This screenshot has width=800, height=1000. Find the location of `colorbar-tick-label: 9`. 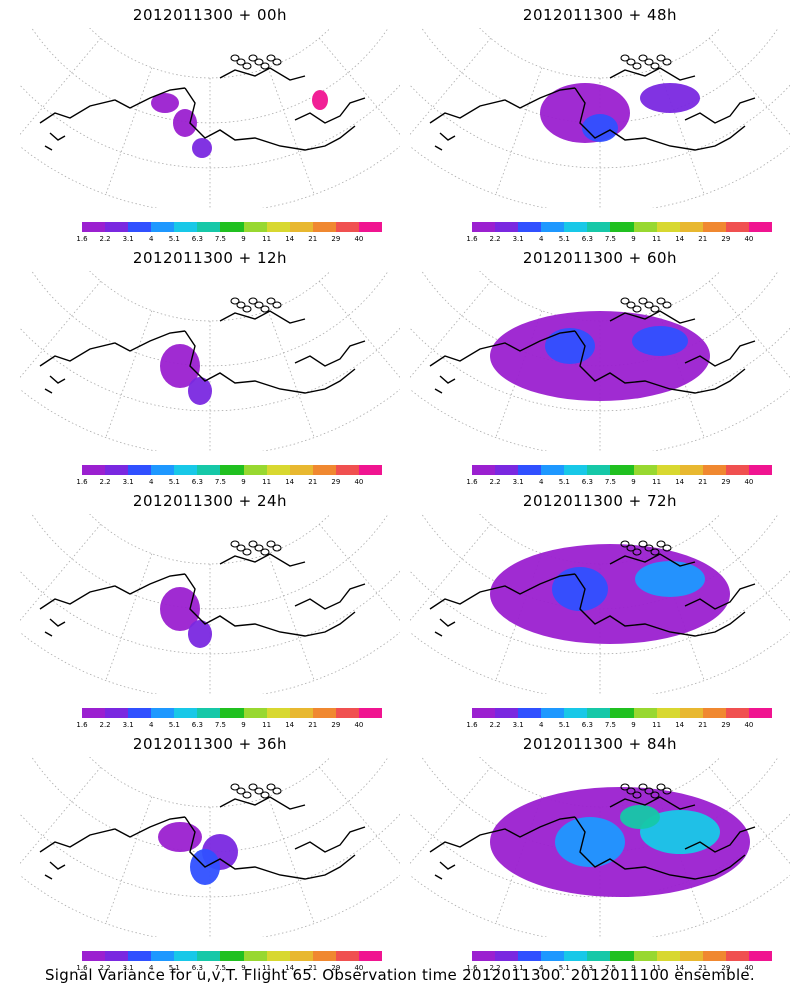

colorbar-tick-label: 9 is located at coordinates (633, 482).